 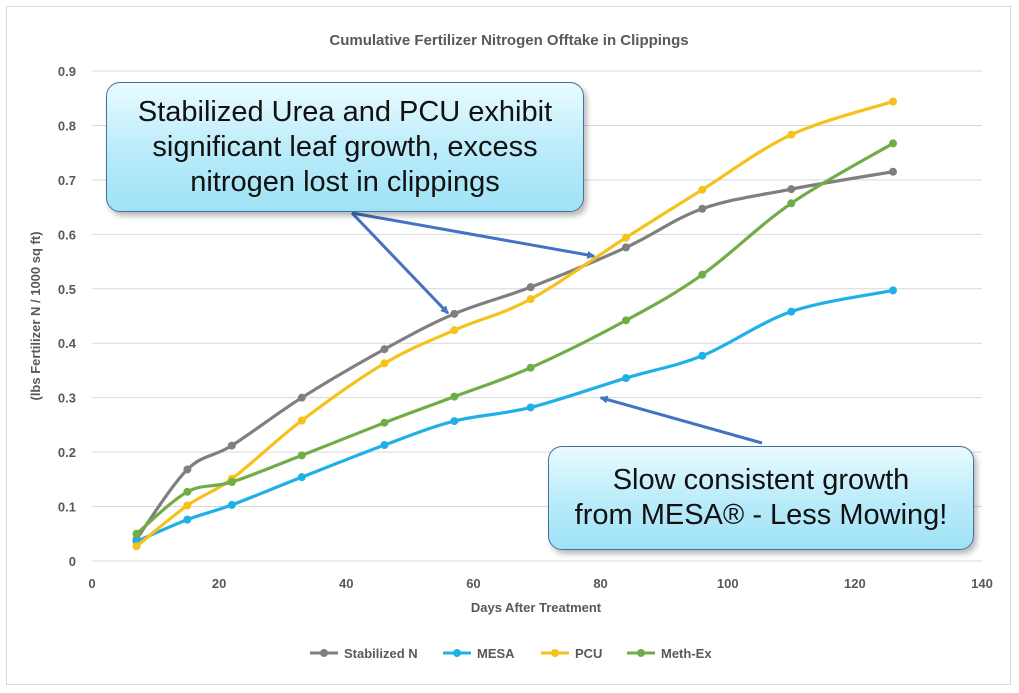 What do you see at coordinates (67, 452) in the screenshot?
I see `y-tick-label: 0.2` at bounding box center [67, 452].